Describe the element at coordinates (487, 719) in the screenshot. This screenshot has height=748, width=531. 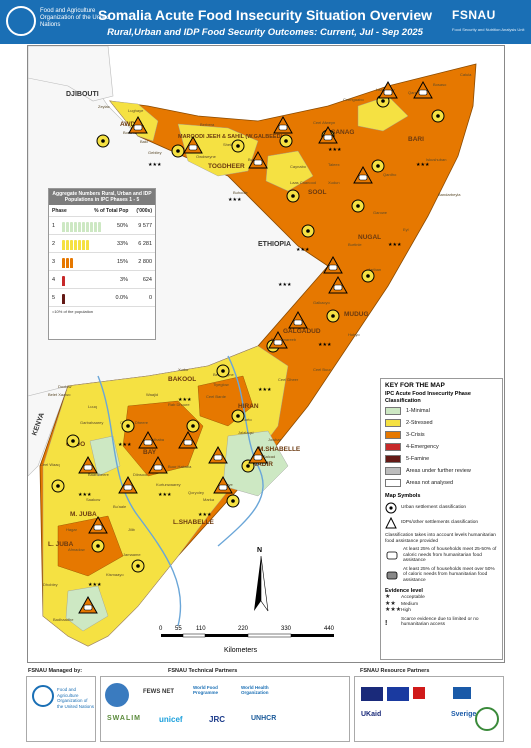
I see `africa-logo-icon` at that location.